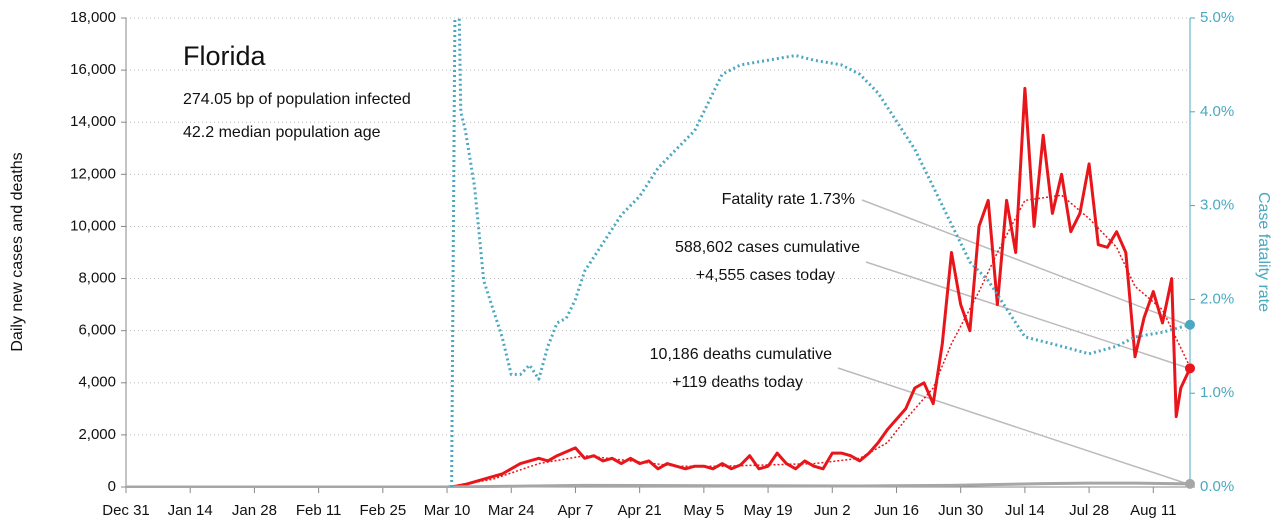  I want to click on annotation: Fatality rate 1.73%, so click(788, 199).